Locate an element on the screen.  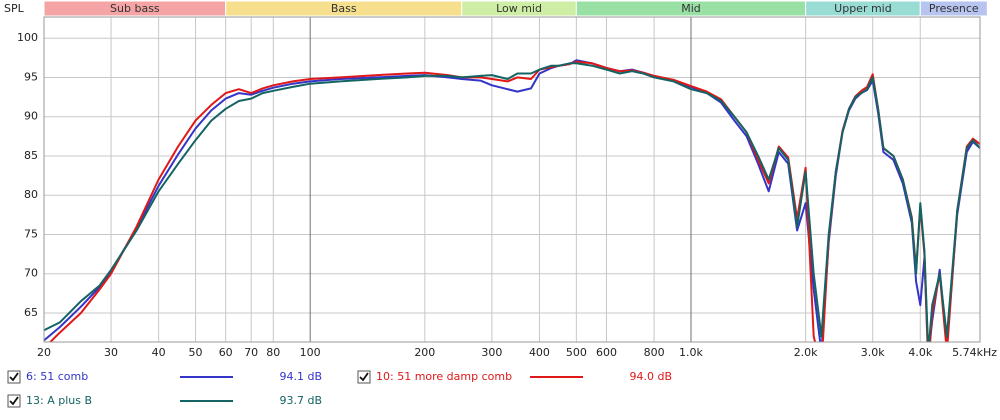
y-tick-label: 95 is located at coordinates (31, 76).